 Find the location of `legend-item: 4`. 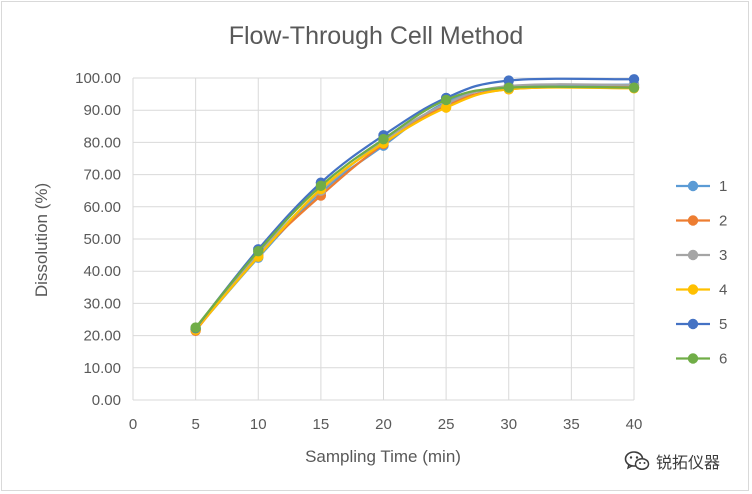

legend-item: 4 is located at coordinates (701, 290).